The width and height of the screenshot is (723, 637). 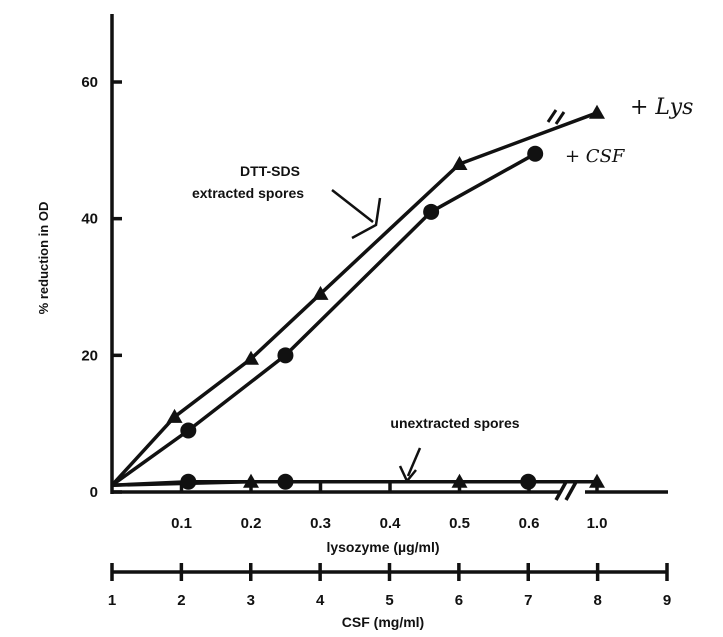 What do you see at coordinates (597, 523) in the screenshot?
I see `x-tick-label-lysozyme: 1.0` at bounding box center [597, 523].